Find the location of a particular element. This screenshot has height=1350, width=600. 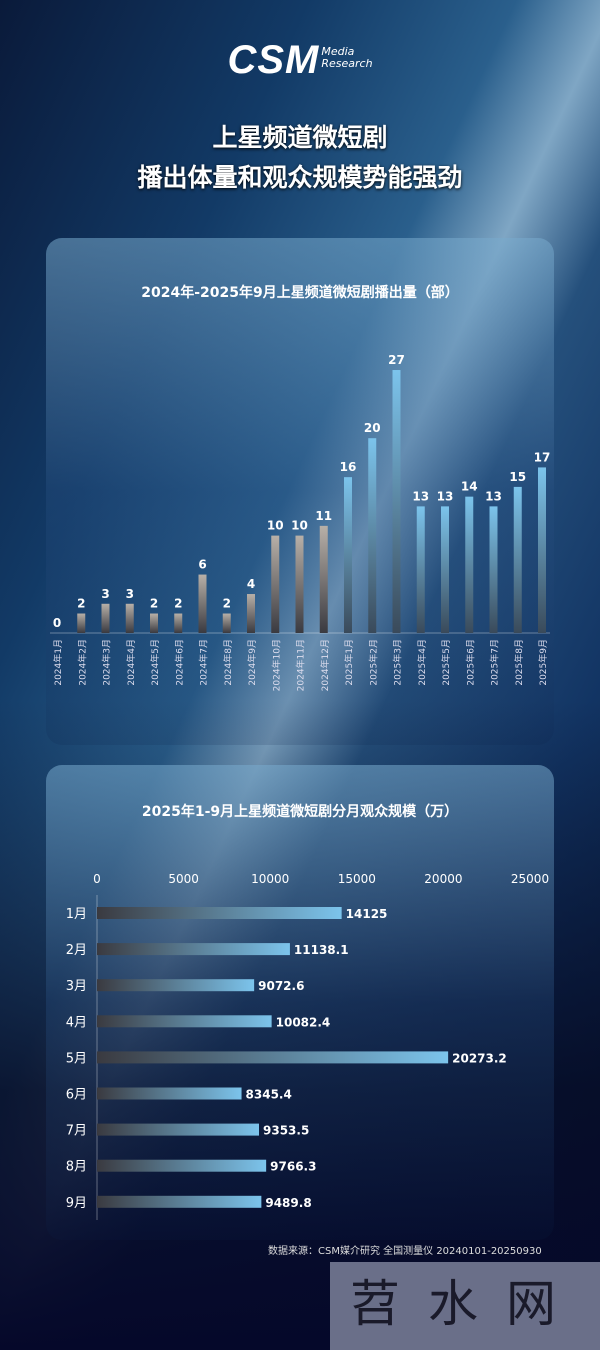

watermark-logo: 苕水网 is located at coordinates (467, 1304).